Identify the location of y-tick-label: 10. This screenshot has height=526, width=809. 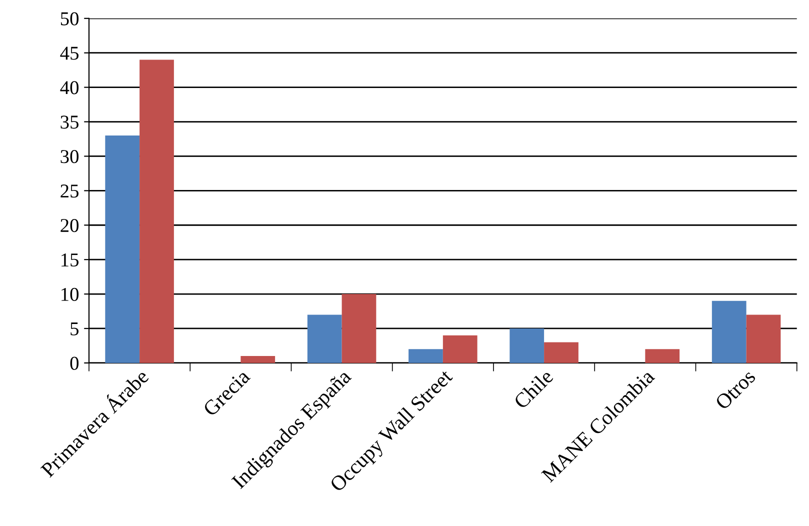
(70, 294).